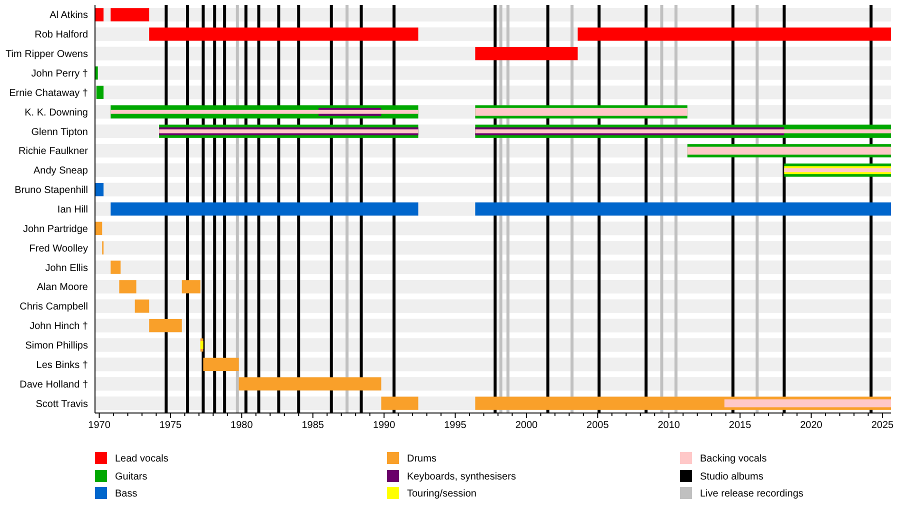 The width and height of the screenshot is (900, 508). What do you see at coordinates (58, 248) in the screenshot?
I see `y-tick-label: Fred Woolley` at bounding box center [58, 248].